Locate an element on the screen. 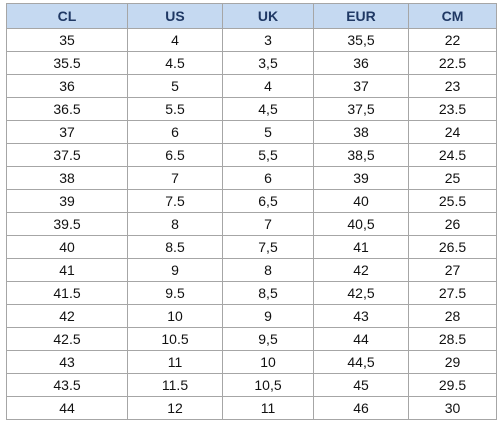  table-row: 35.5 4.5 3,5 36 22.5 is located at coordinates (251, 63).